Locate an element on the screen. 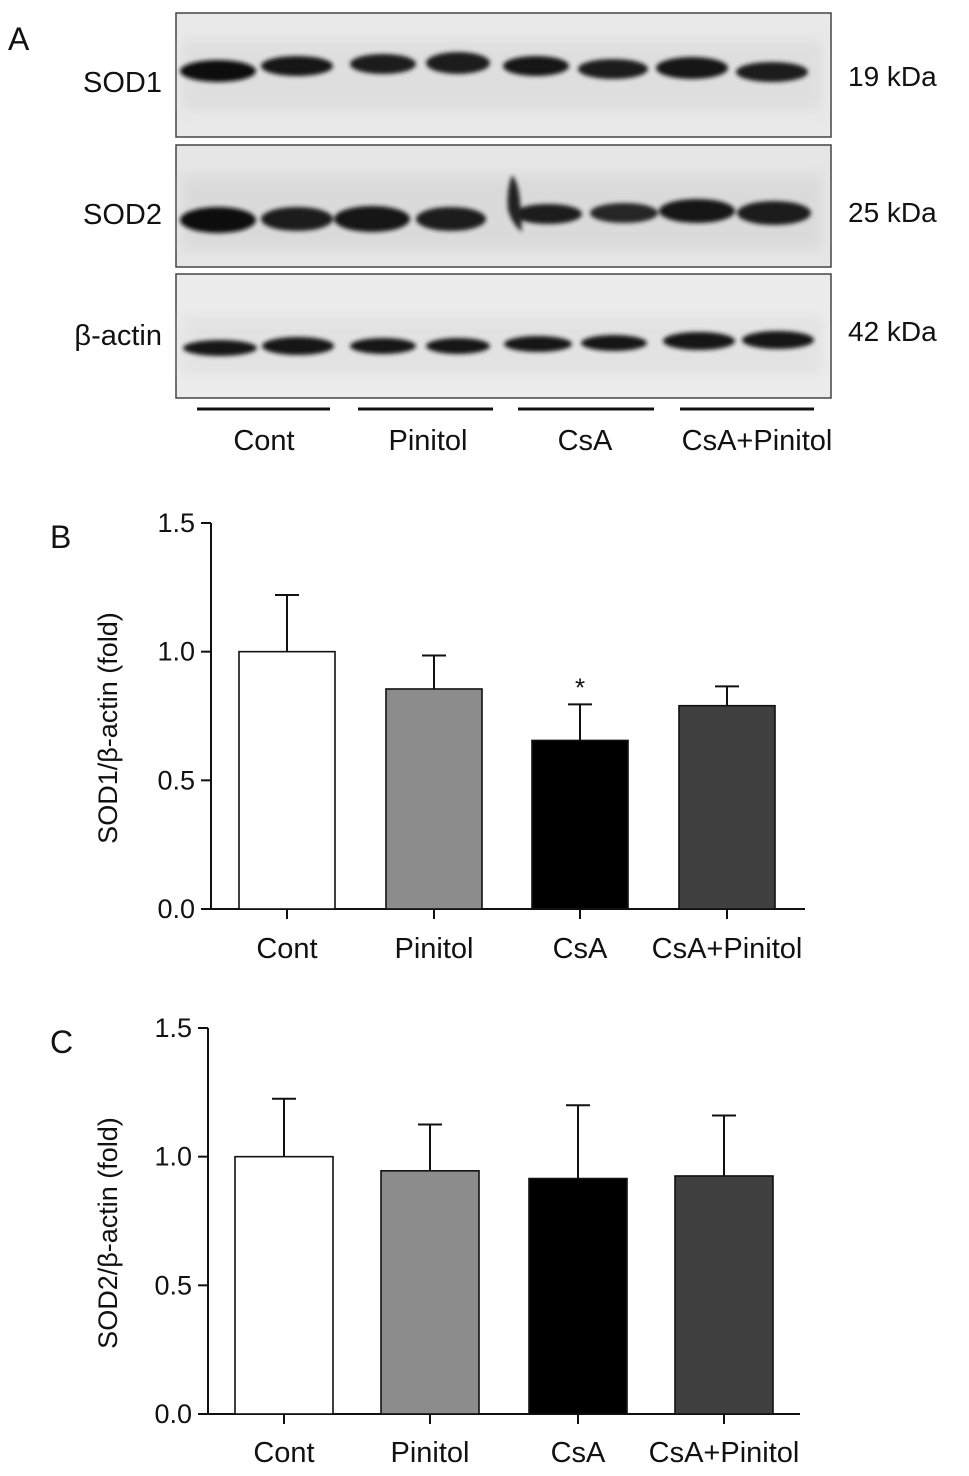 This screenshot has height=1476, width=969. significance-marker: * is located at coordinates (580, 687).